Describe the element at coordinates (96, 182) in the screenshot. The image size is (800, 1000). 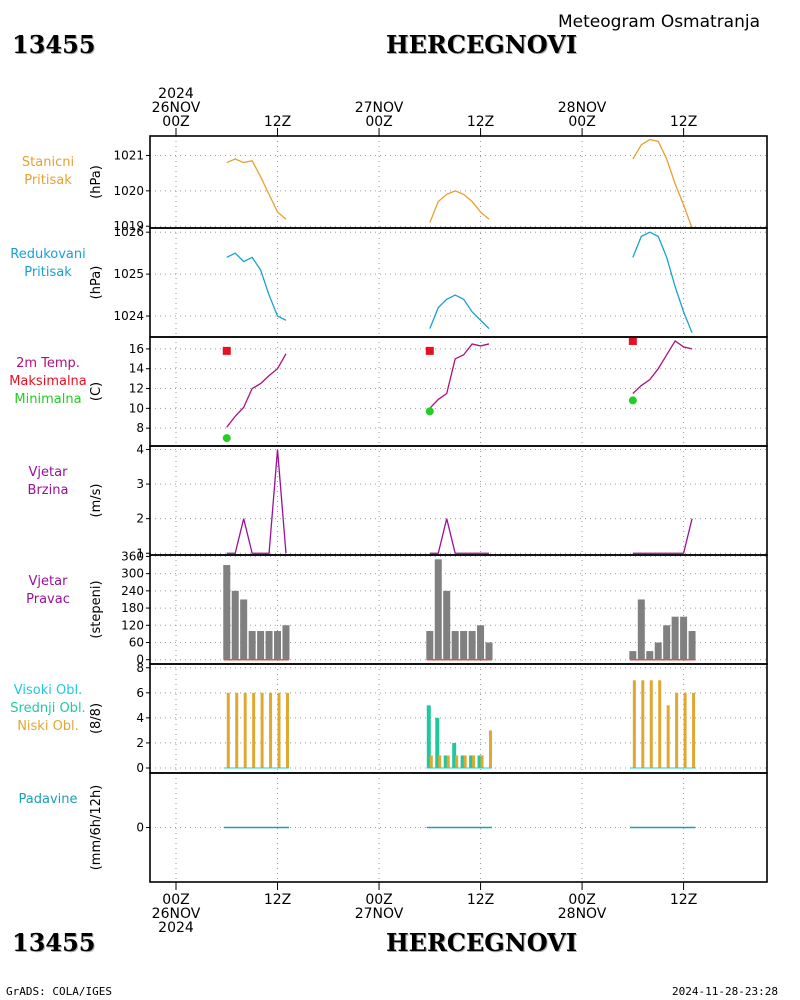
I see `y-axis-label: (hPa)` at that location.